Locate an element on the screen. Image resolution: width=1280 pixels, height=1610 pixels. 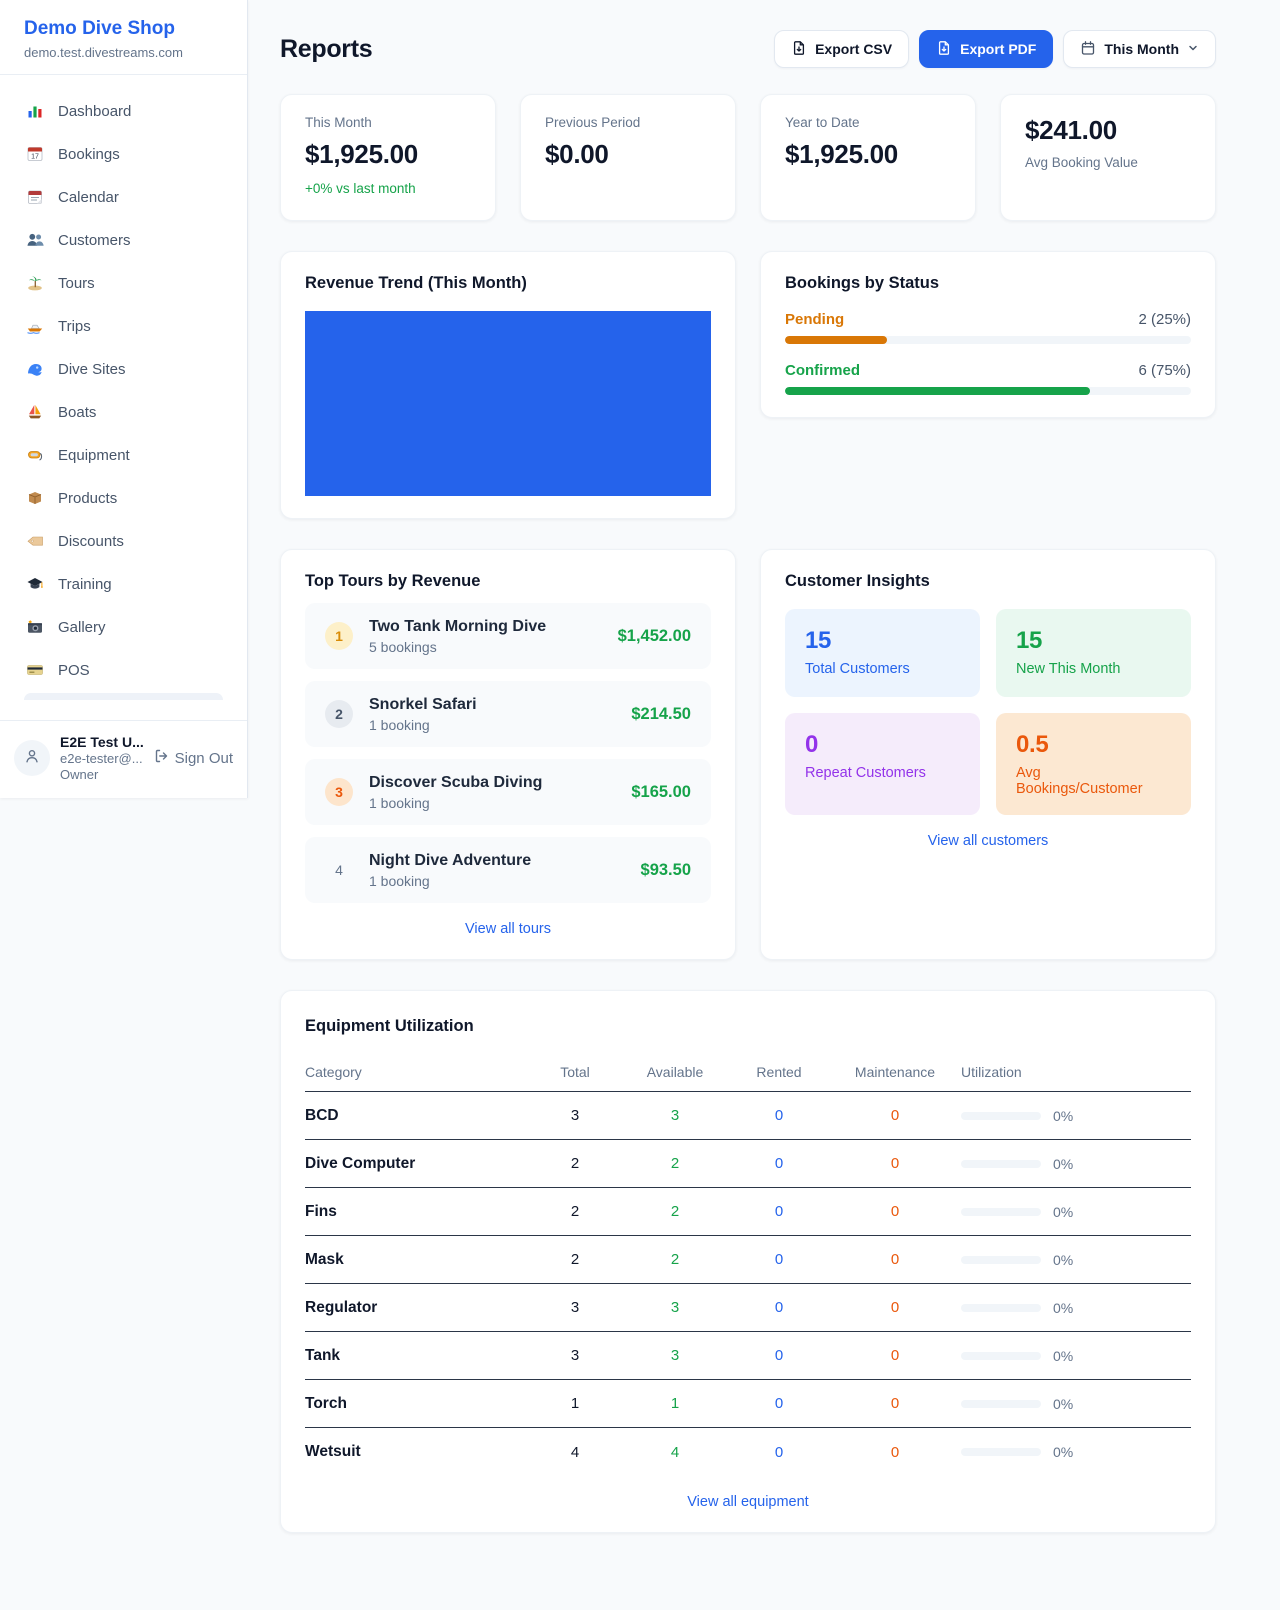
equipment-total: 3 is located at coordinates (575, 1355).